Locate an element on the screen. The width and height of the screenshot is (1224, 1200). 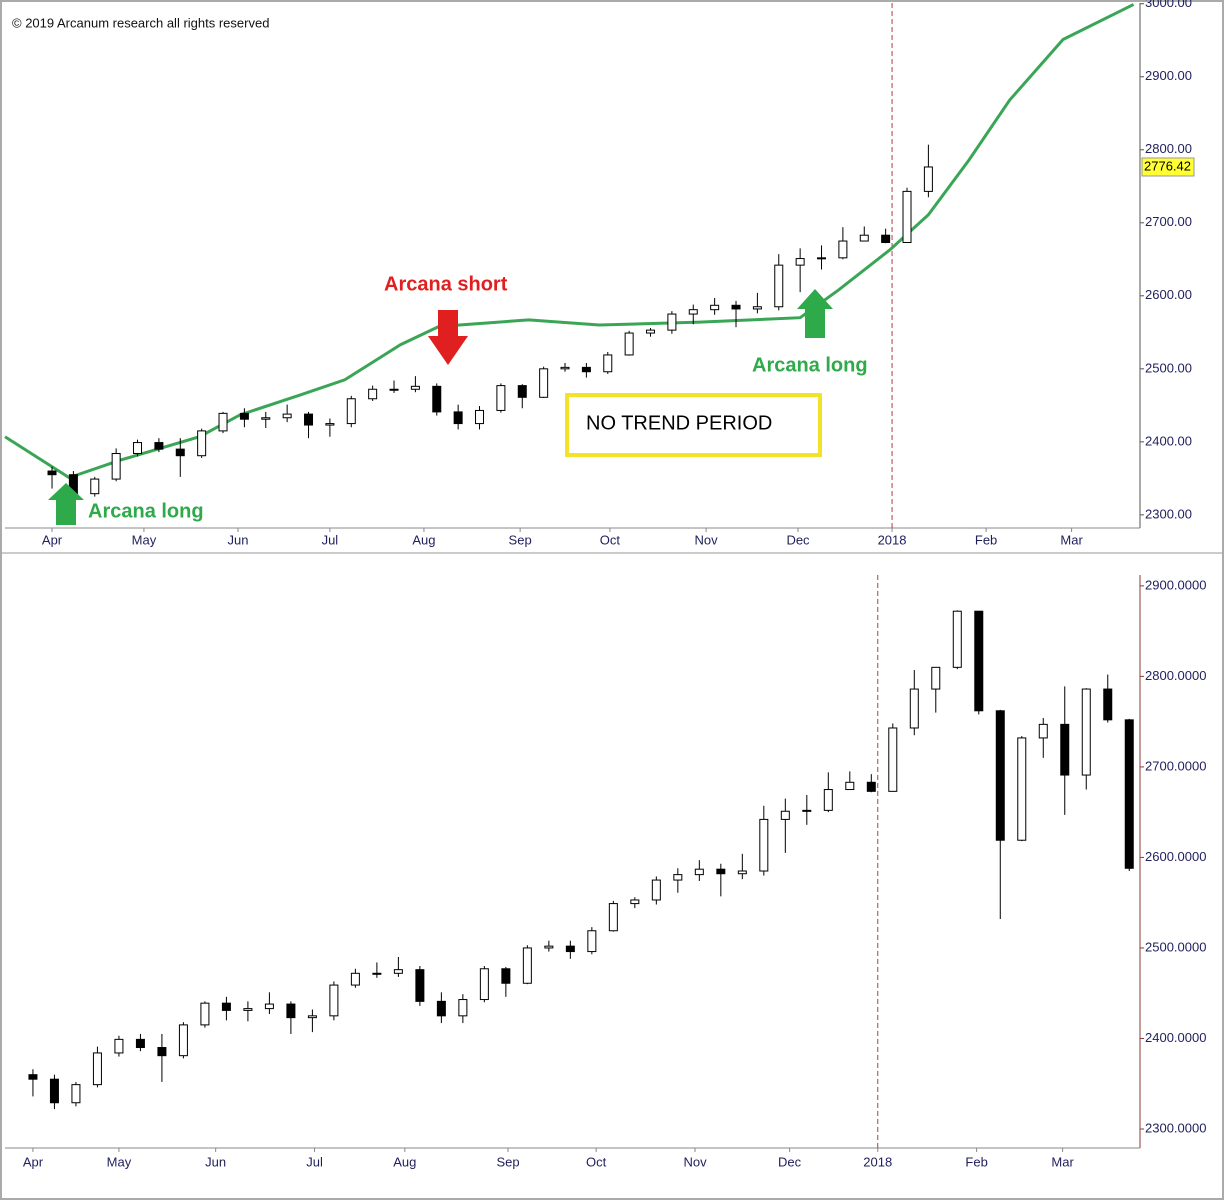
x-tick-label: Feb is located at coordinates (986, 539).